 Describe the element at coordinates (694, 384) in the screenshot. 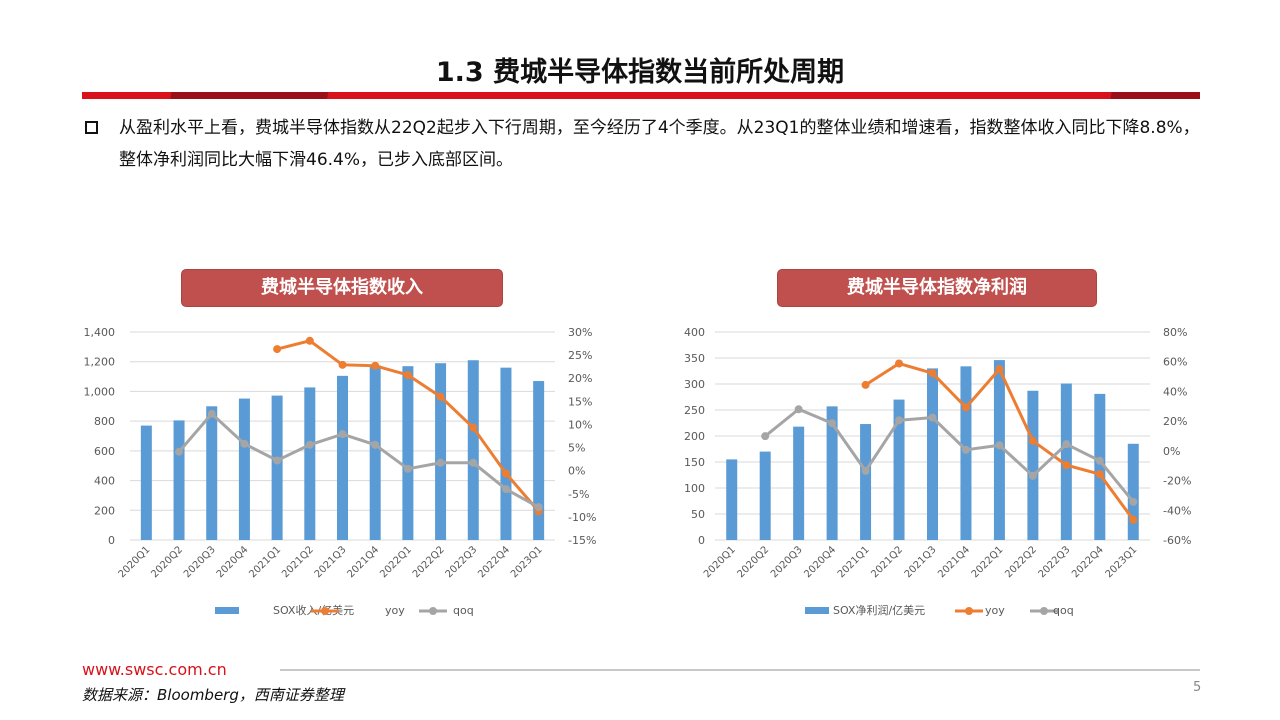

I see `y-left-tick-label: 300` at that location.